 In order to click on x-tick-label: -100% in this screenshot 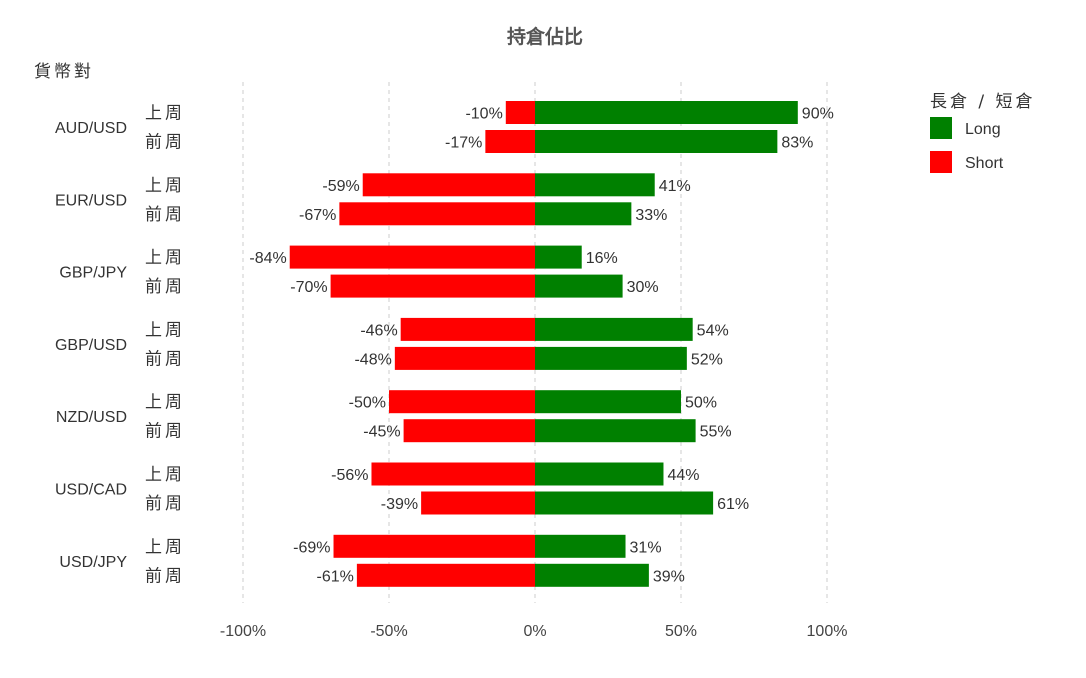, I will do `click(243, 631)`.